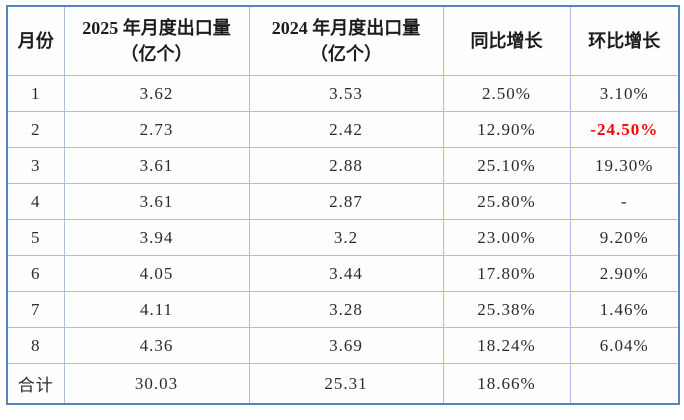 This screenshot has width=684, height=420. I want to click on table-row-month-5: 5 3.94 3.2 23.00% 9.20%, so click(343, 237).